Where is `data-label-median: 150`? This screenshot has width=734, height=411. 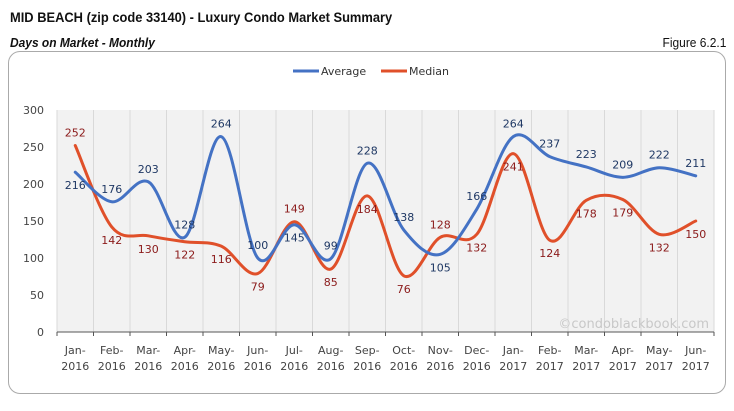 data-label-median: 150 is located at coordinates (695, 234).